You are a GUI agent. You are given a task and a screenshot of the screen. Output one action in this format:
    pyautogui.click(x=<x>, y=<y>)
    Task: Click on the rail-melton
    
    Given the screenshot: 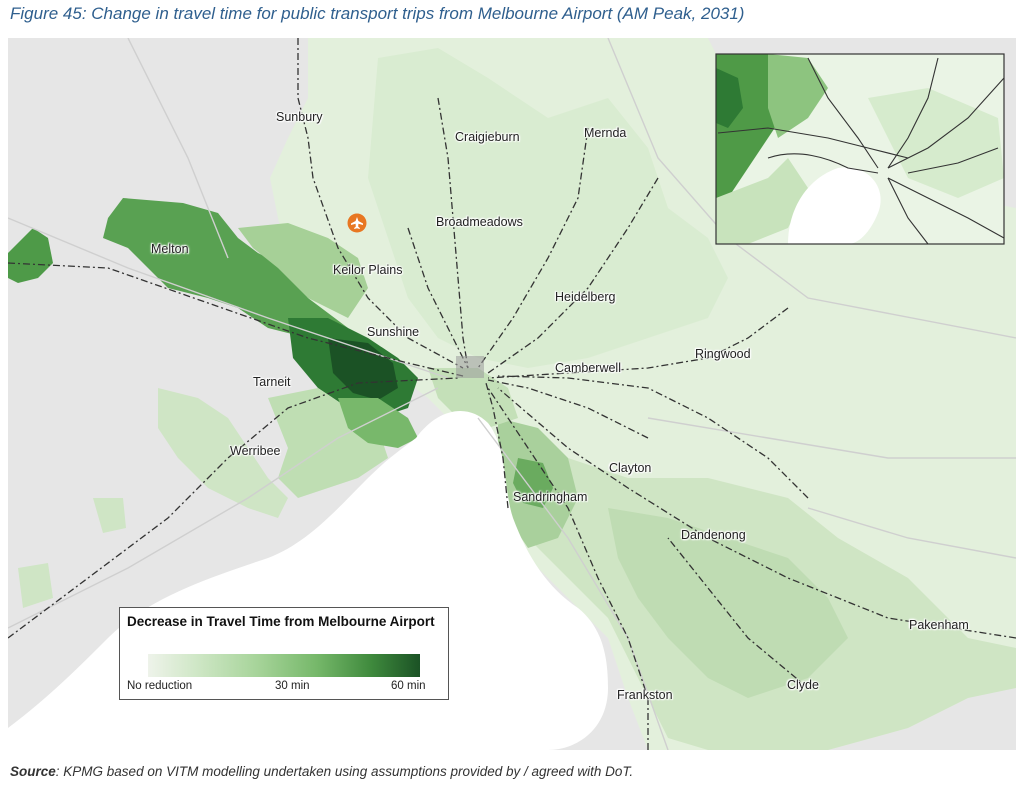 What is the action you would take?
    pyautogui.click(x=236, y=319)
    